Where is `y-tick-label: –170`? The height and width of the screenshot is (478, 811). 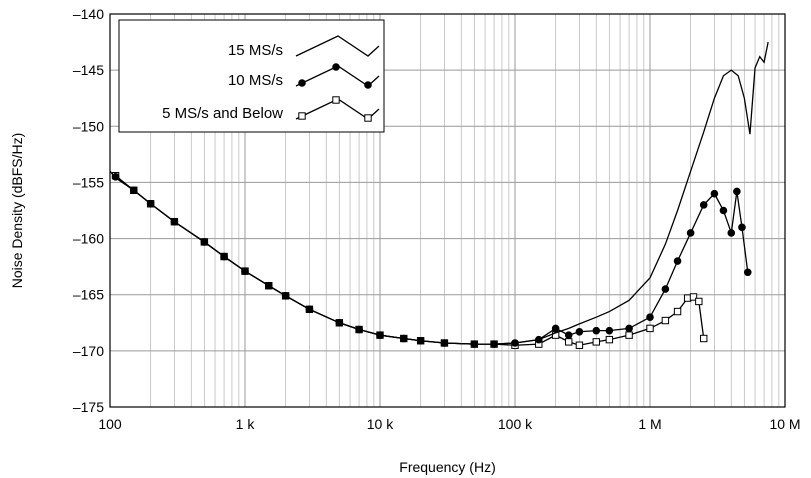 y-tick-label: –170 is located at coordinates (88, 351).